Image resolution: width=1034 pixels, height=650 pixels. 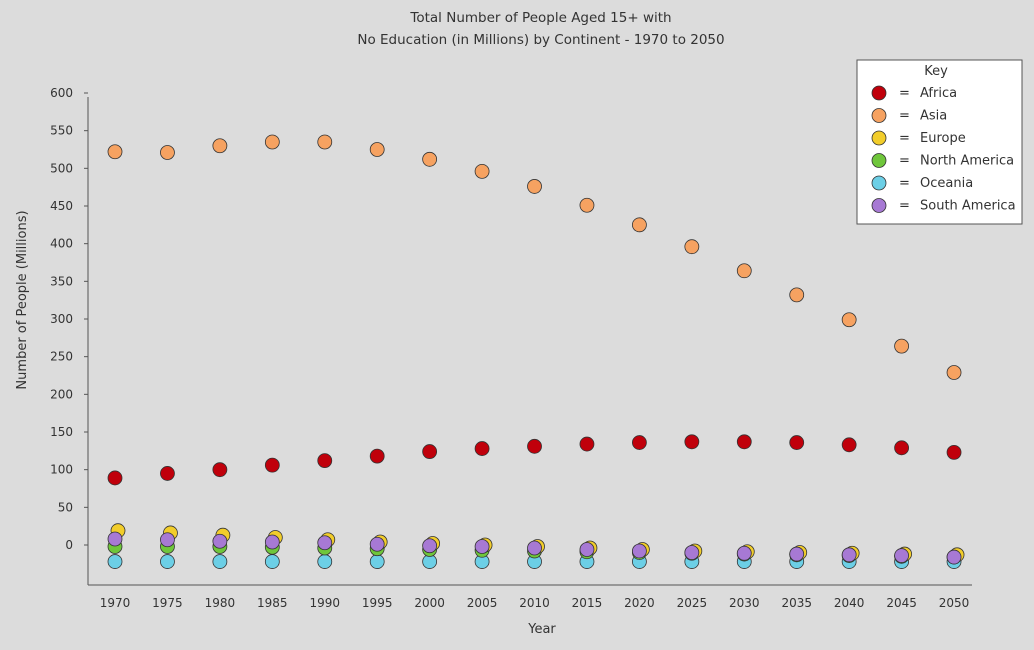 What do you see at coordinates (692, 603) in the screenshot?
I see `x-tick-label: 2025` at bounding box center [692, 603].